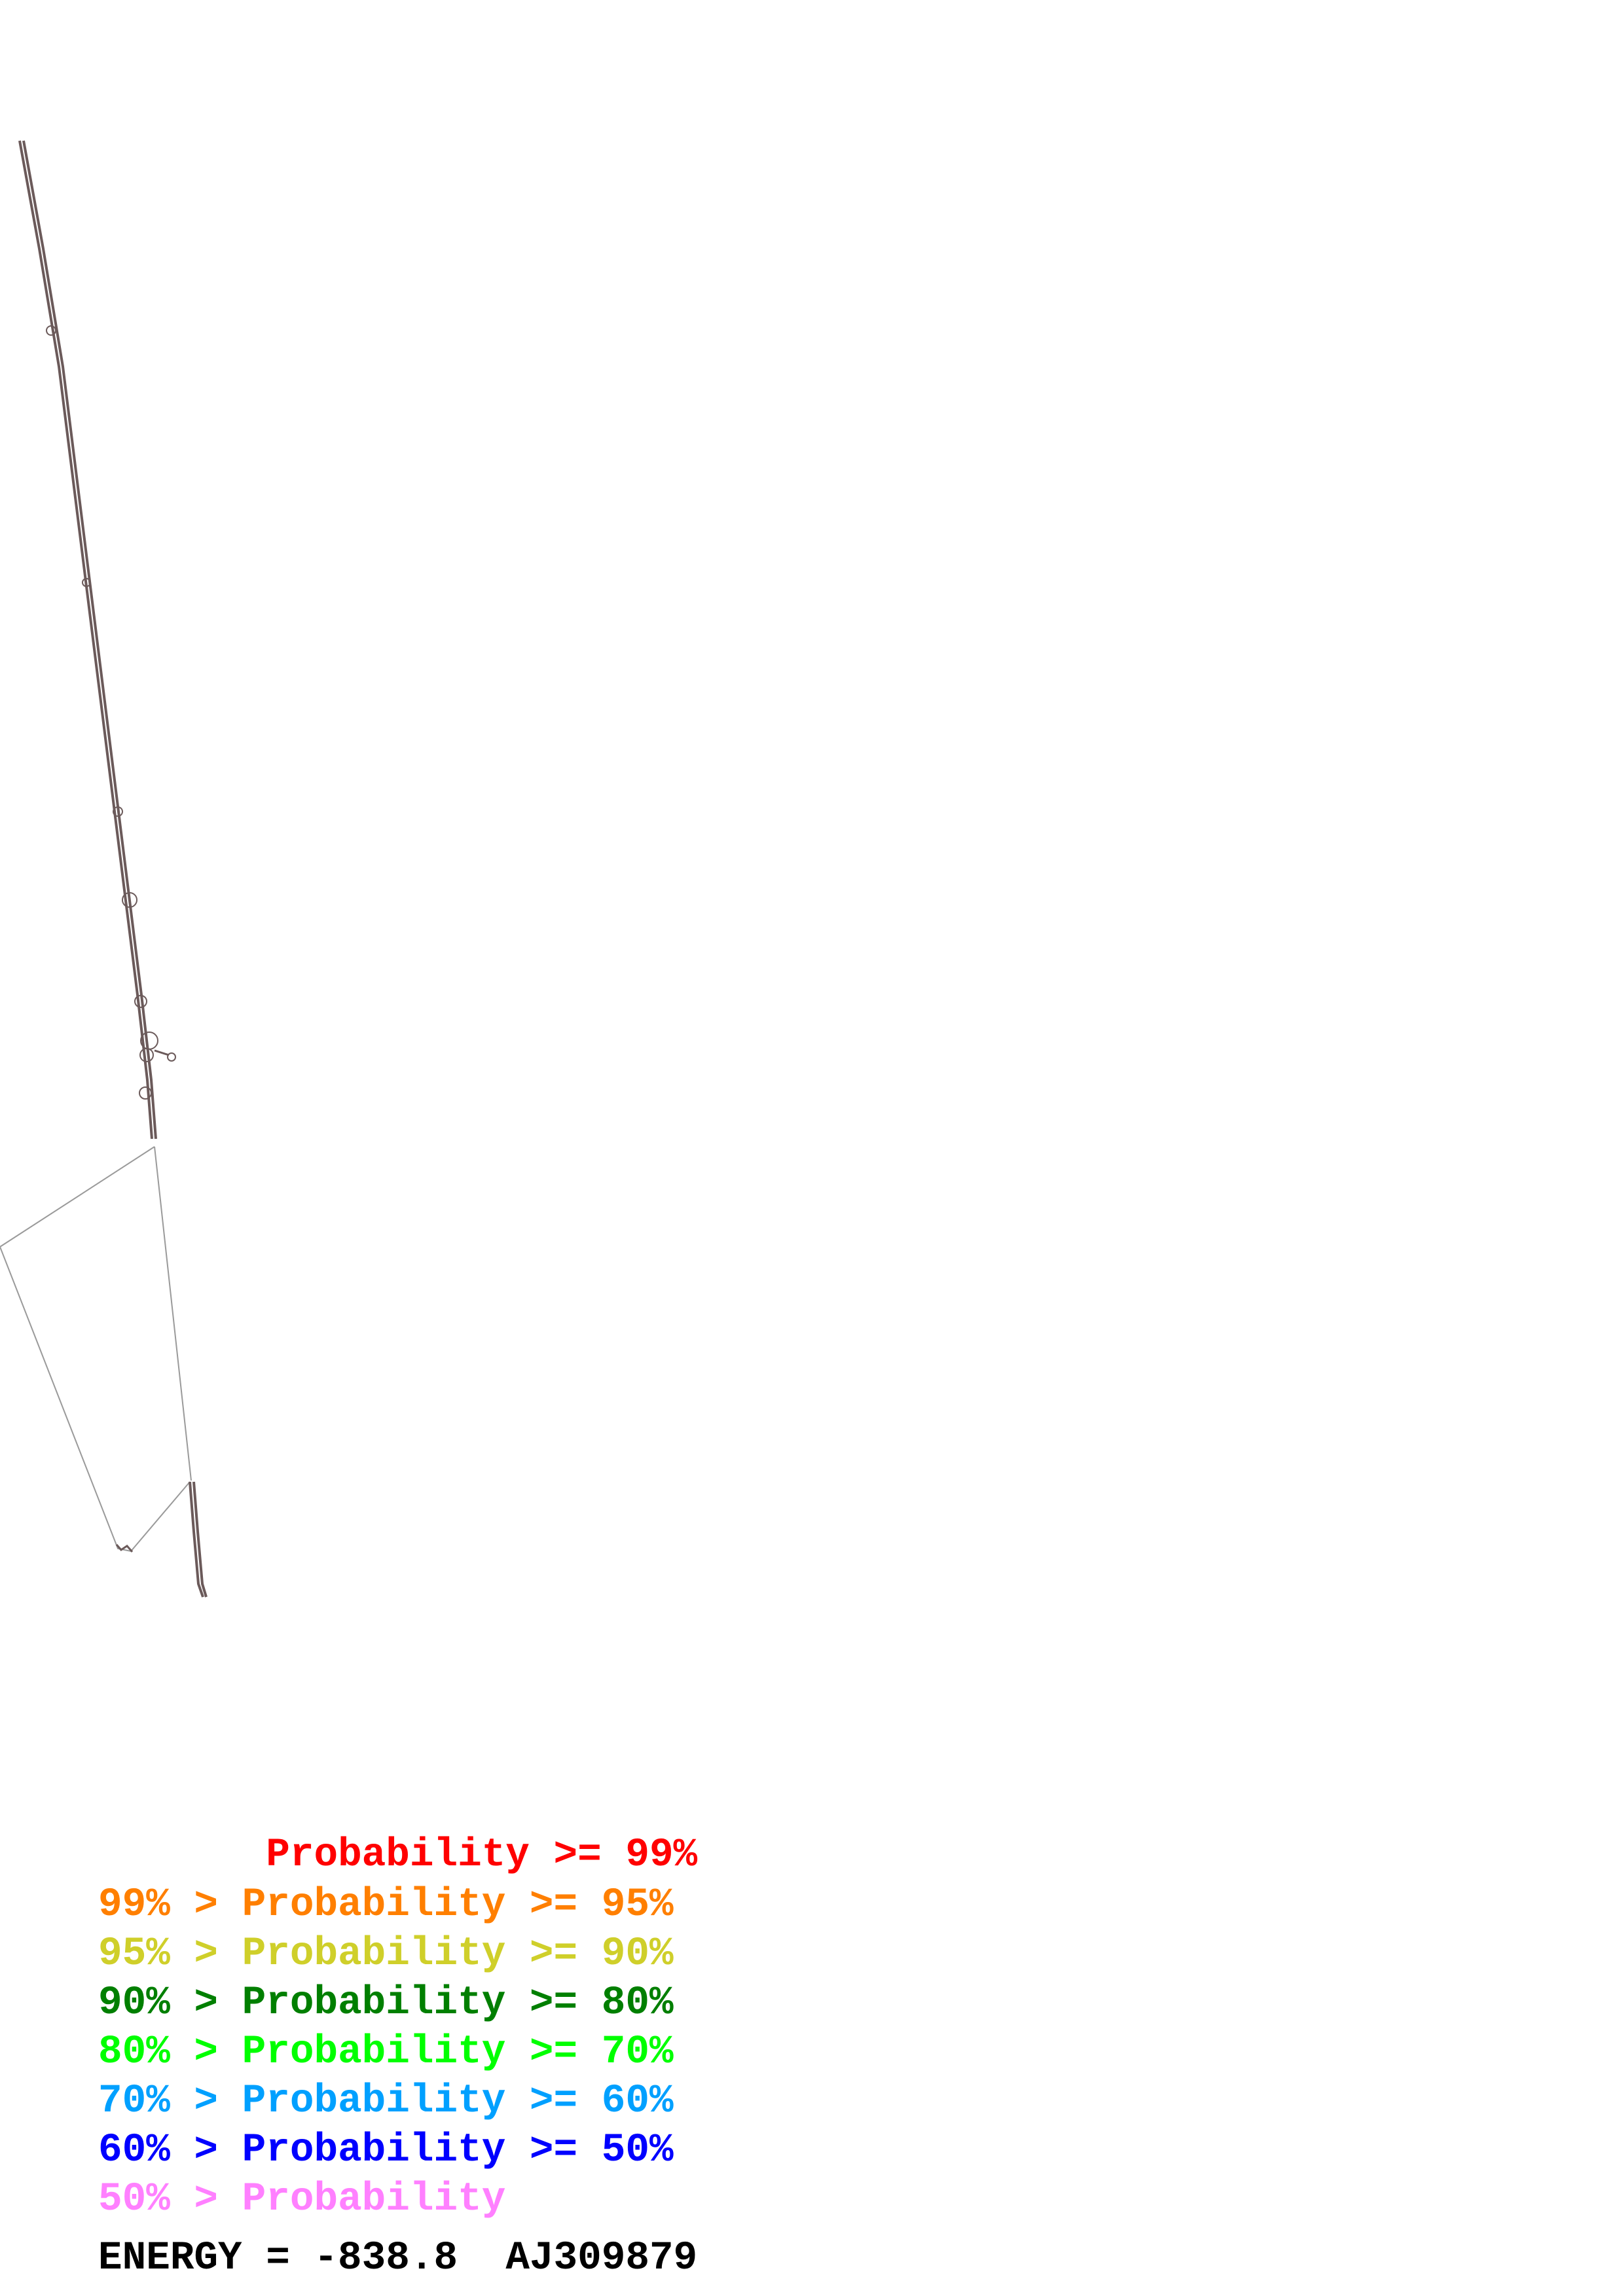 This screenshot has height=2296, width=1623. What do you see at coordinates (458, 2150) in the screenshot?
I see `legend-label: Probability >= 50%` at bounding box center [458, 2150].